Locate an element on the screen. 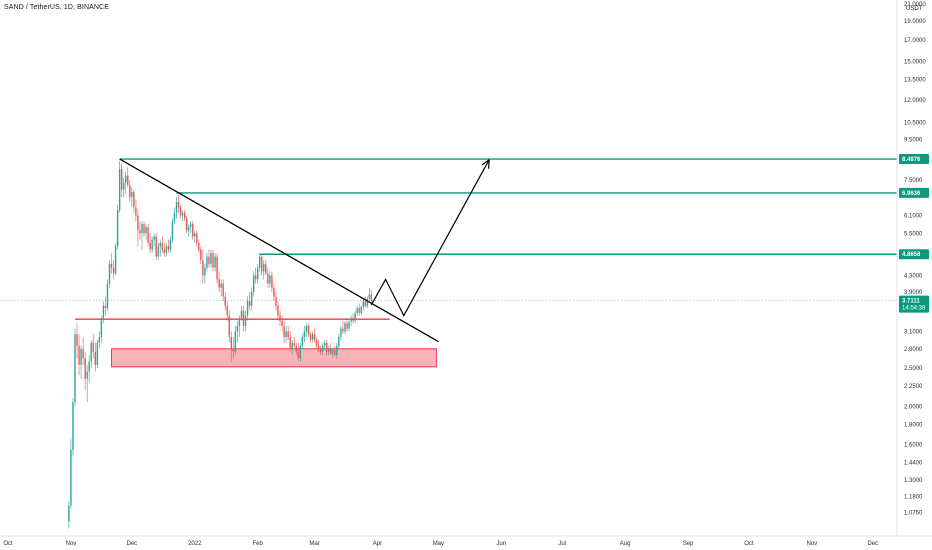 This screenshot has width=932, height=550. time-tick: May is located at coordinates (438, 544).